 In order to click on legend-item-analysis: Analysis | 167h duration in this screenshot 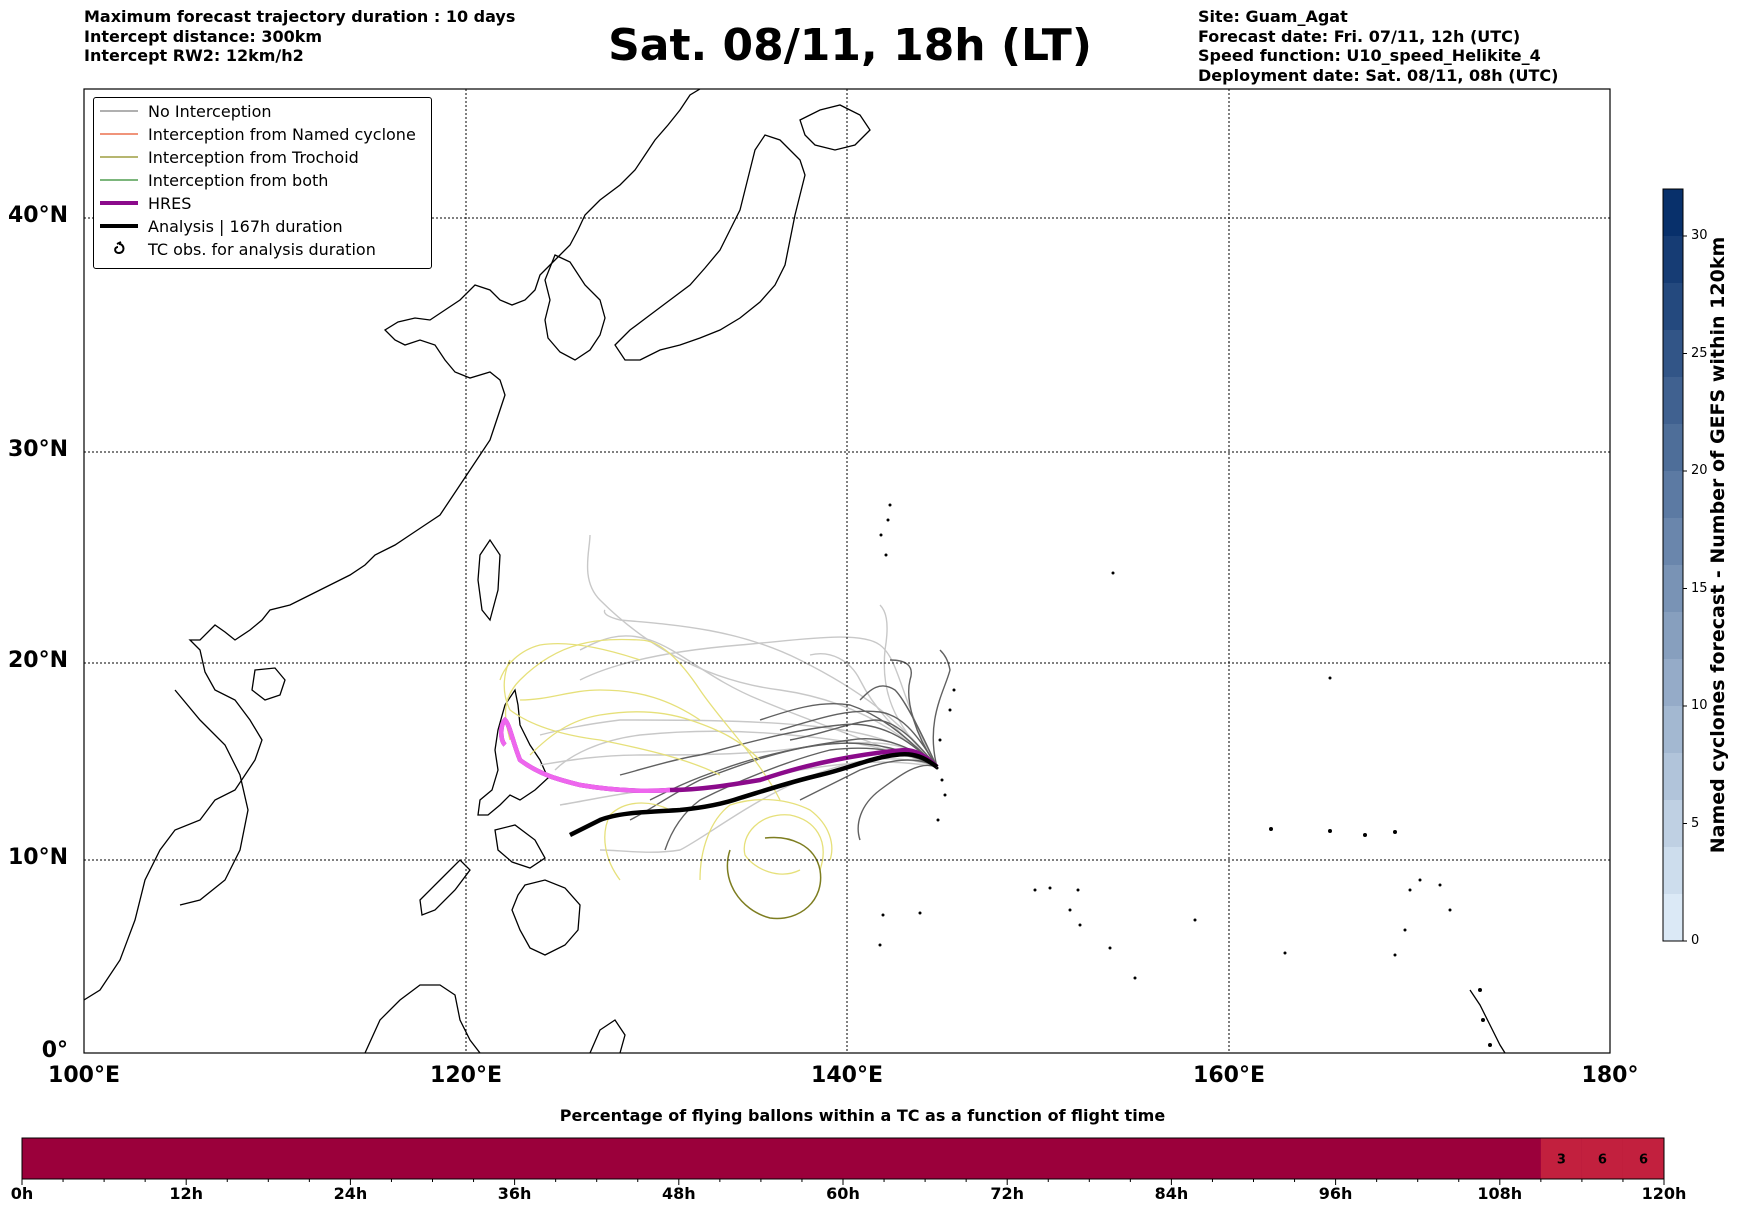, I will do `click(218, 226)`.